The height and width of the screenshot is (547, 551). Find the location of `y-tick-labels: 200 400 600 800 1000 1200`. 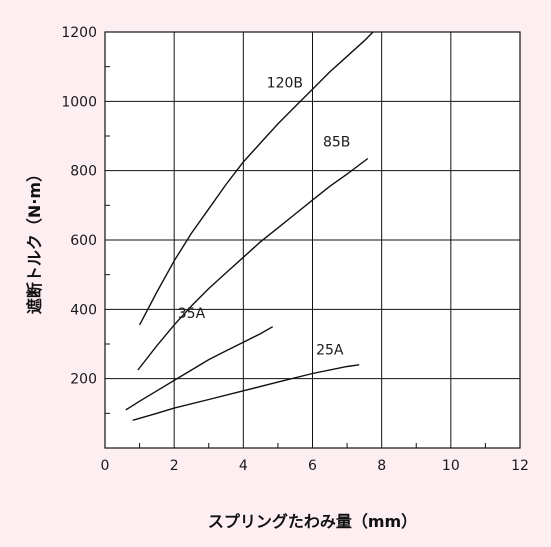

y-tick-labels: 200 400 600 800 1000 1200 is located at coordinates (79, 206).